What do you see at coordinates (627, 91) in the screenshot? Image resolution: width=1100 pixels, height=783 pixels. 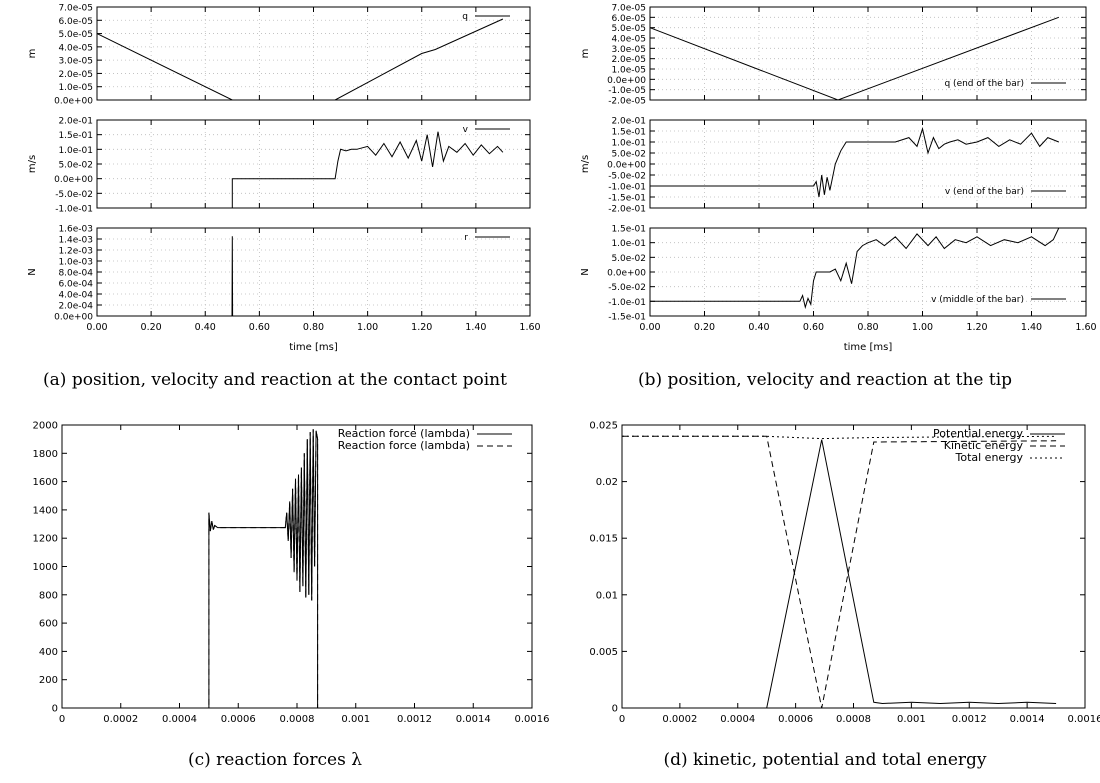 I see `chart-b-panel-0-ytick-label: -1.0e-05` at bounding box center [627, 91].